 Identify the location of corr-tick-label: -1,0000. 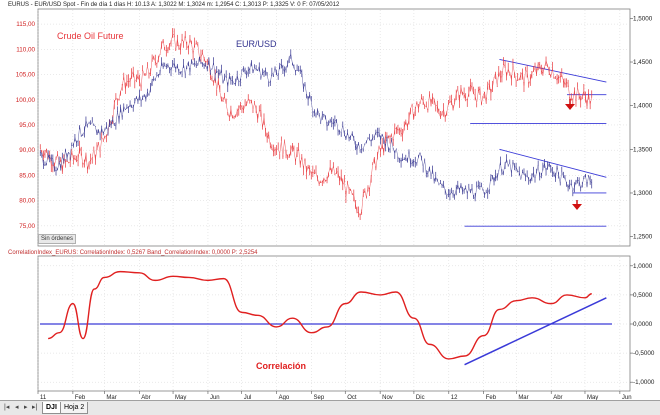
(644, 382).